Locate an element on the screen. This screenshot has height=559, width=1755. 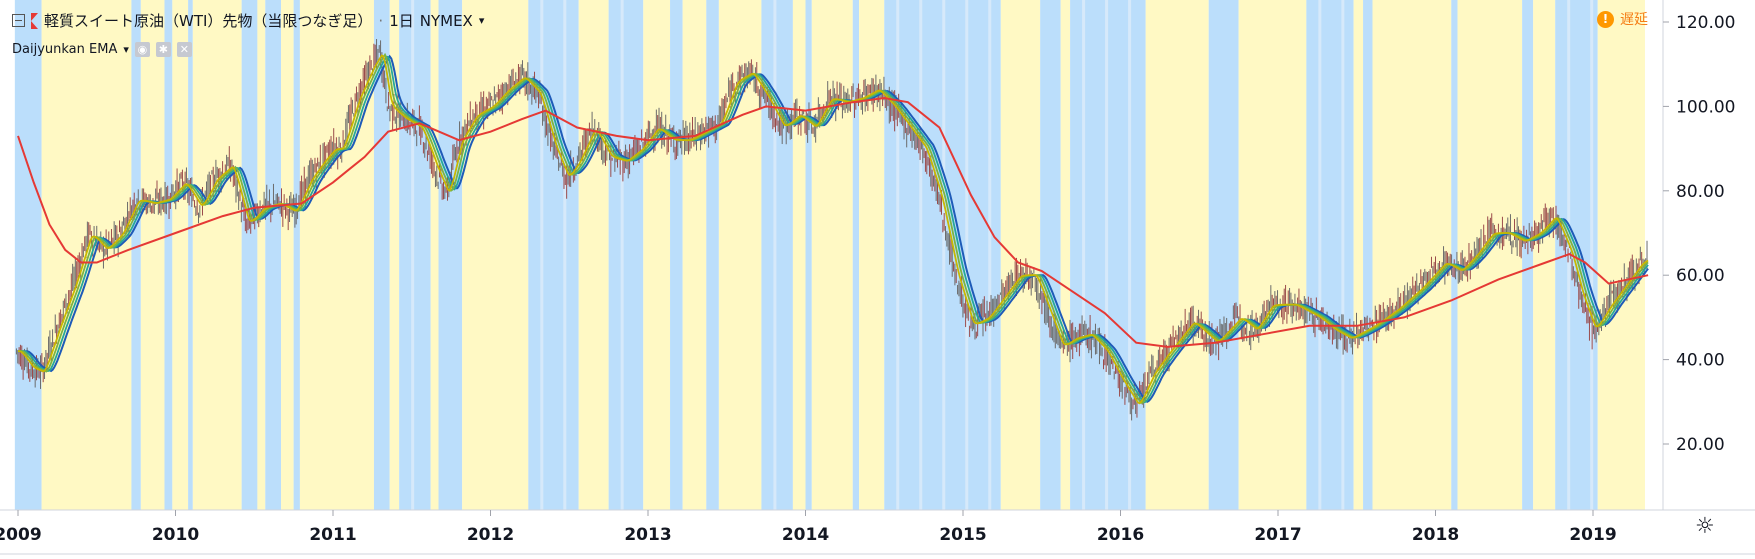
x-tick-label: 2011 is located at coordinates (332, 535).